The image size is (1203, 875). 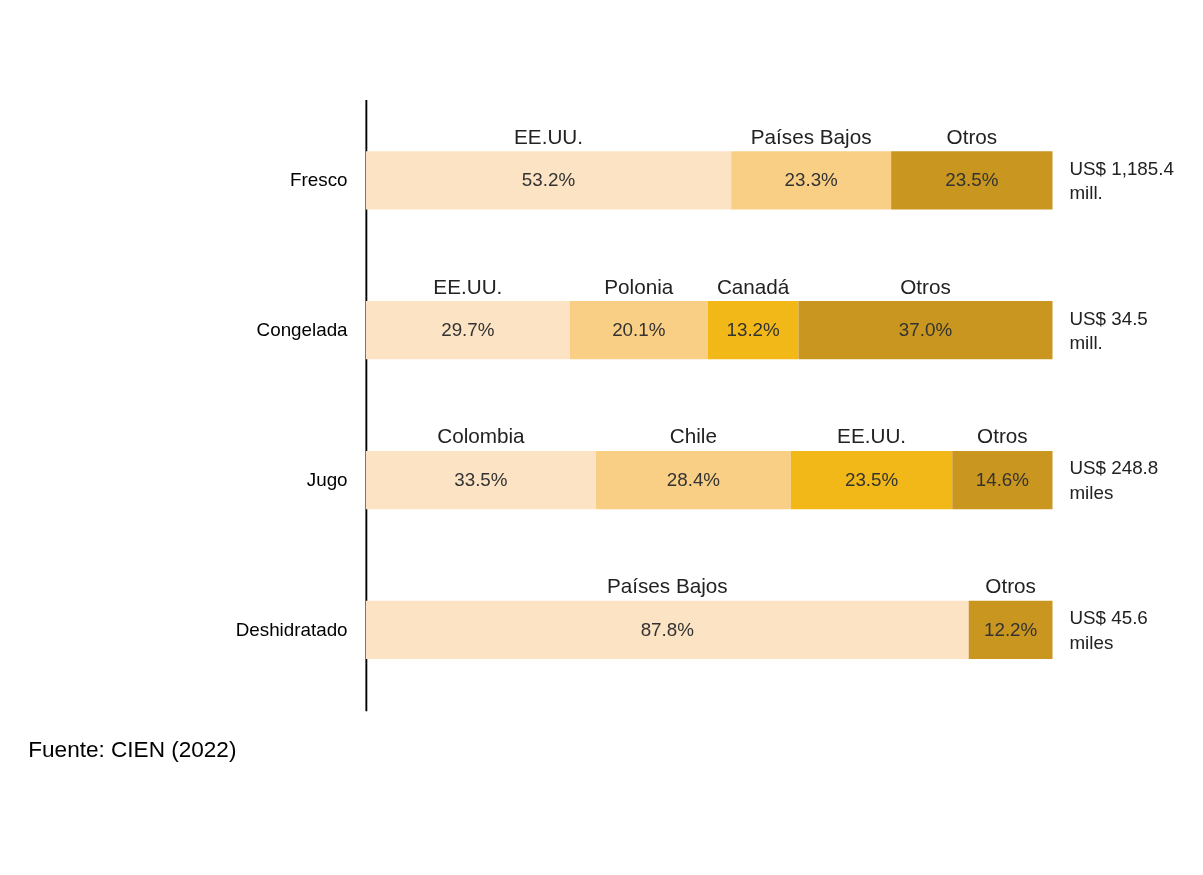 I want to click on annotation: Canadá, so click(x=753, y=286).